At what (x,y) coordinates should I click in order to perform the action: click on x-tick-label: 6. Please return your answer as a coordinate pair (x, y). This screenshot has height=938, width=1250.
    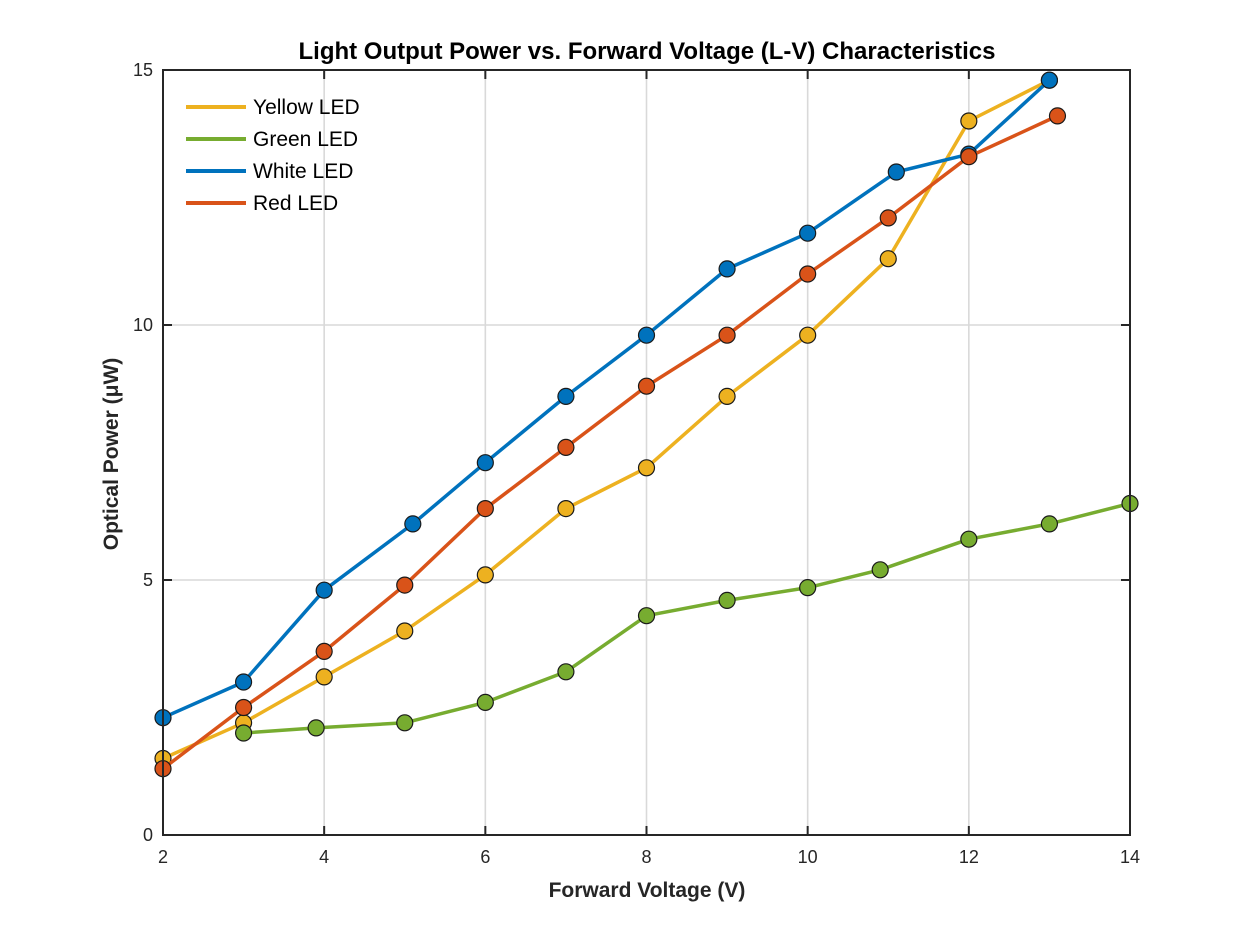
    Looking at the image, I should click on (485, 857).